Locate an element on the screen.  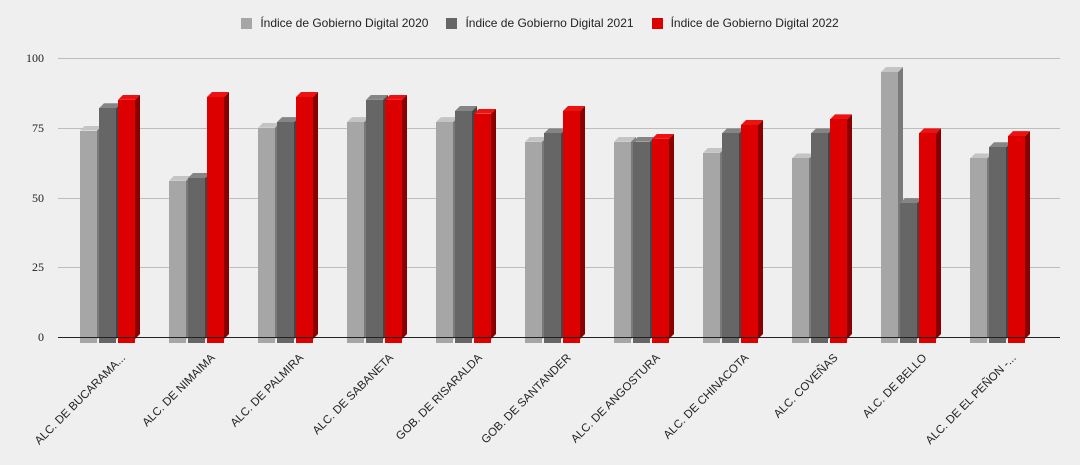
legend-item-2021: Índice de Gobierno Digital 2021 is located at coordinates (540, 23).